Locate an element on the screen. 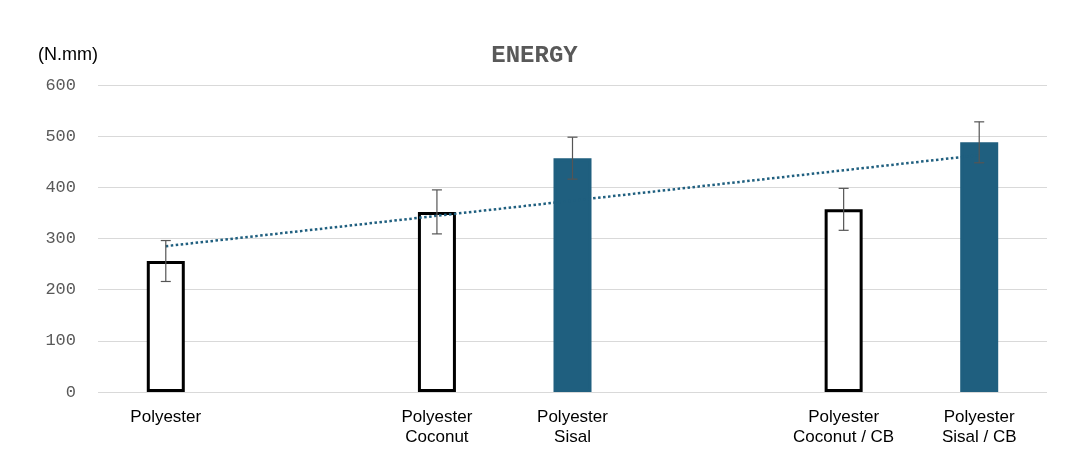 The height and width of the screenshot is (463, 1069). y-tick-label: 500 is located at coordinates (60, 136).